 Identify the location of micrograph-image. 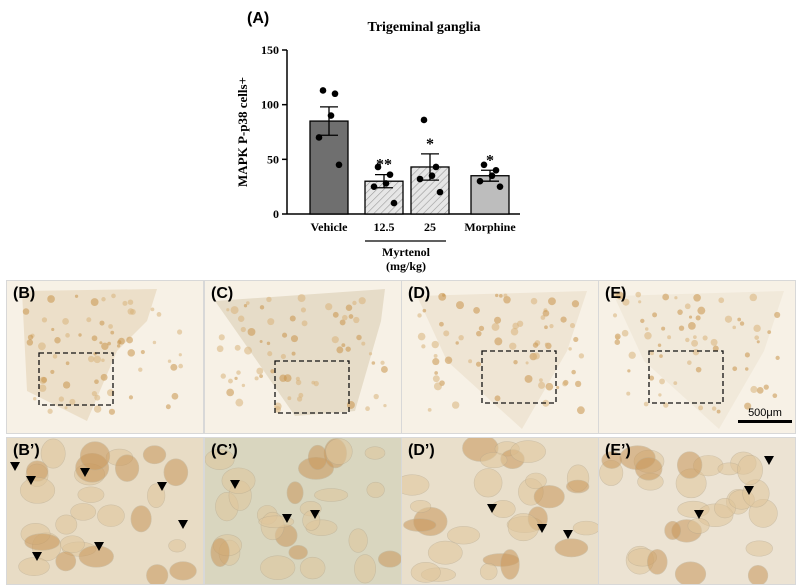
(502, 360).